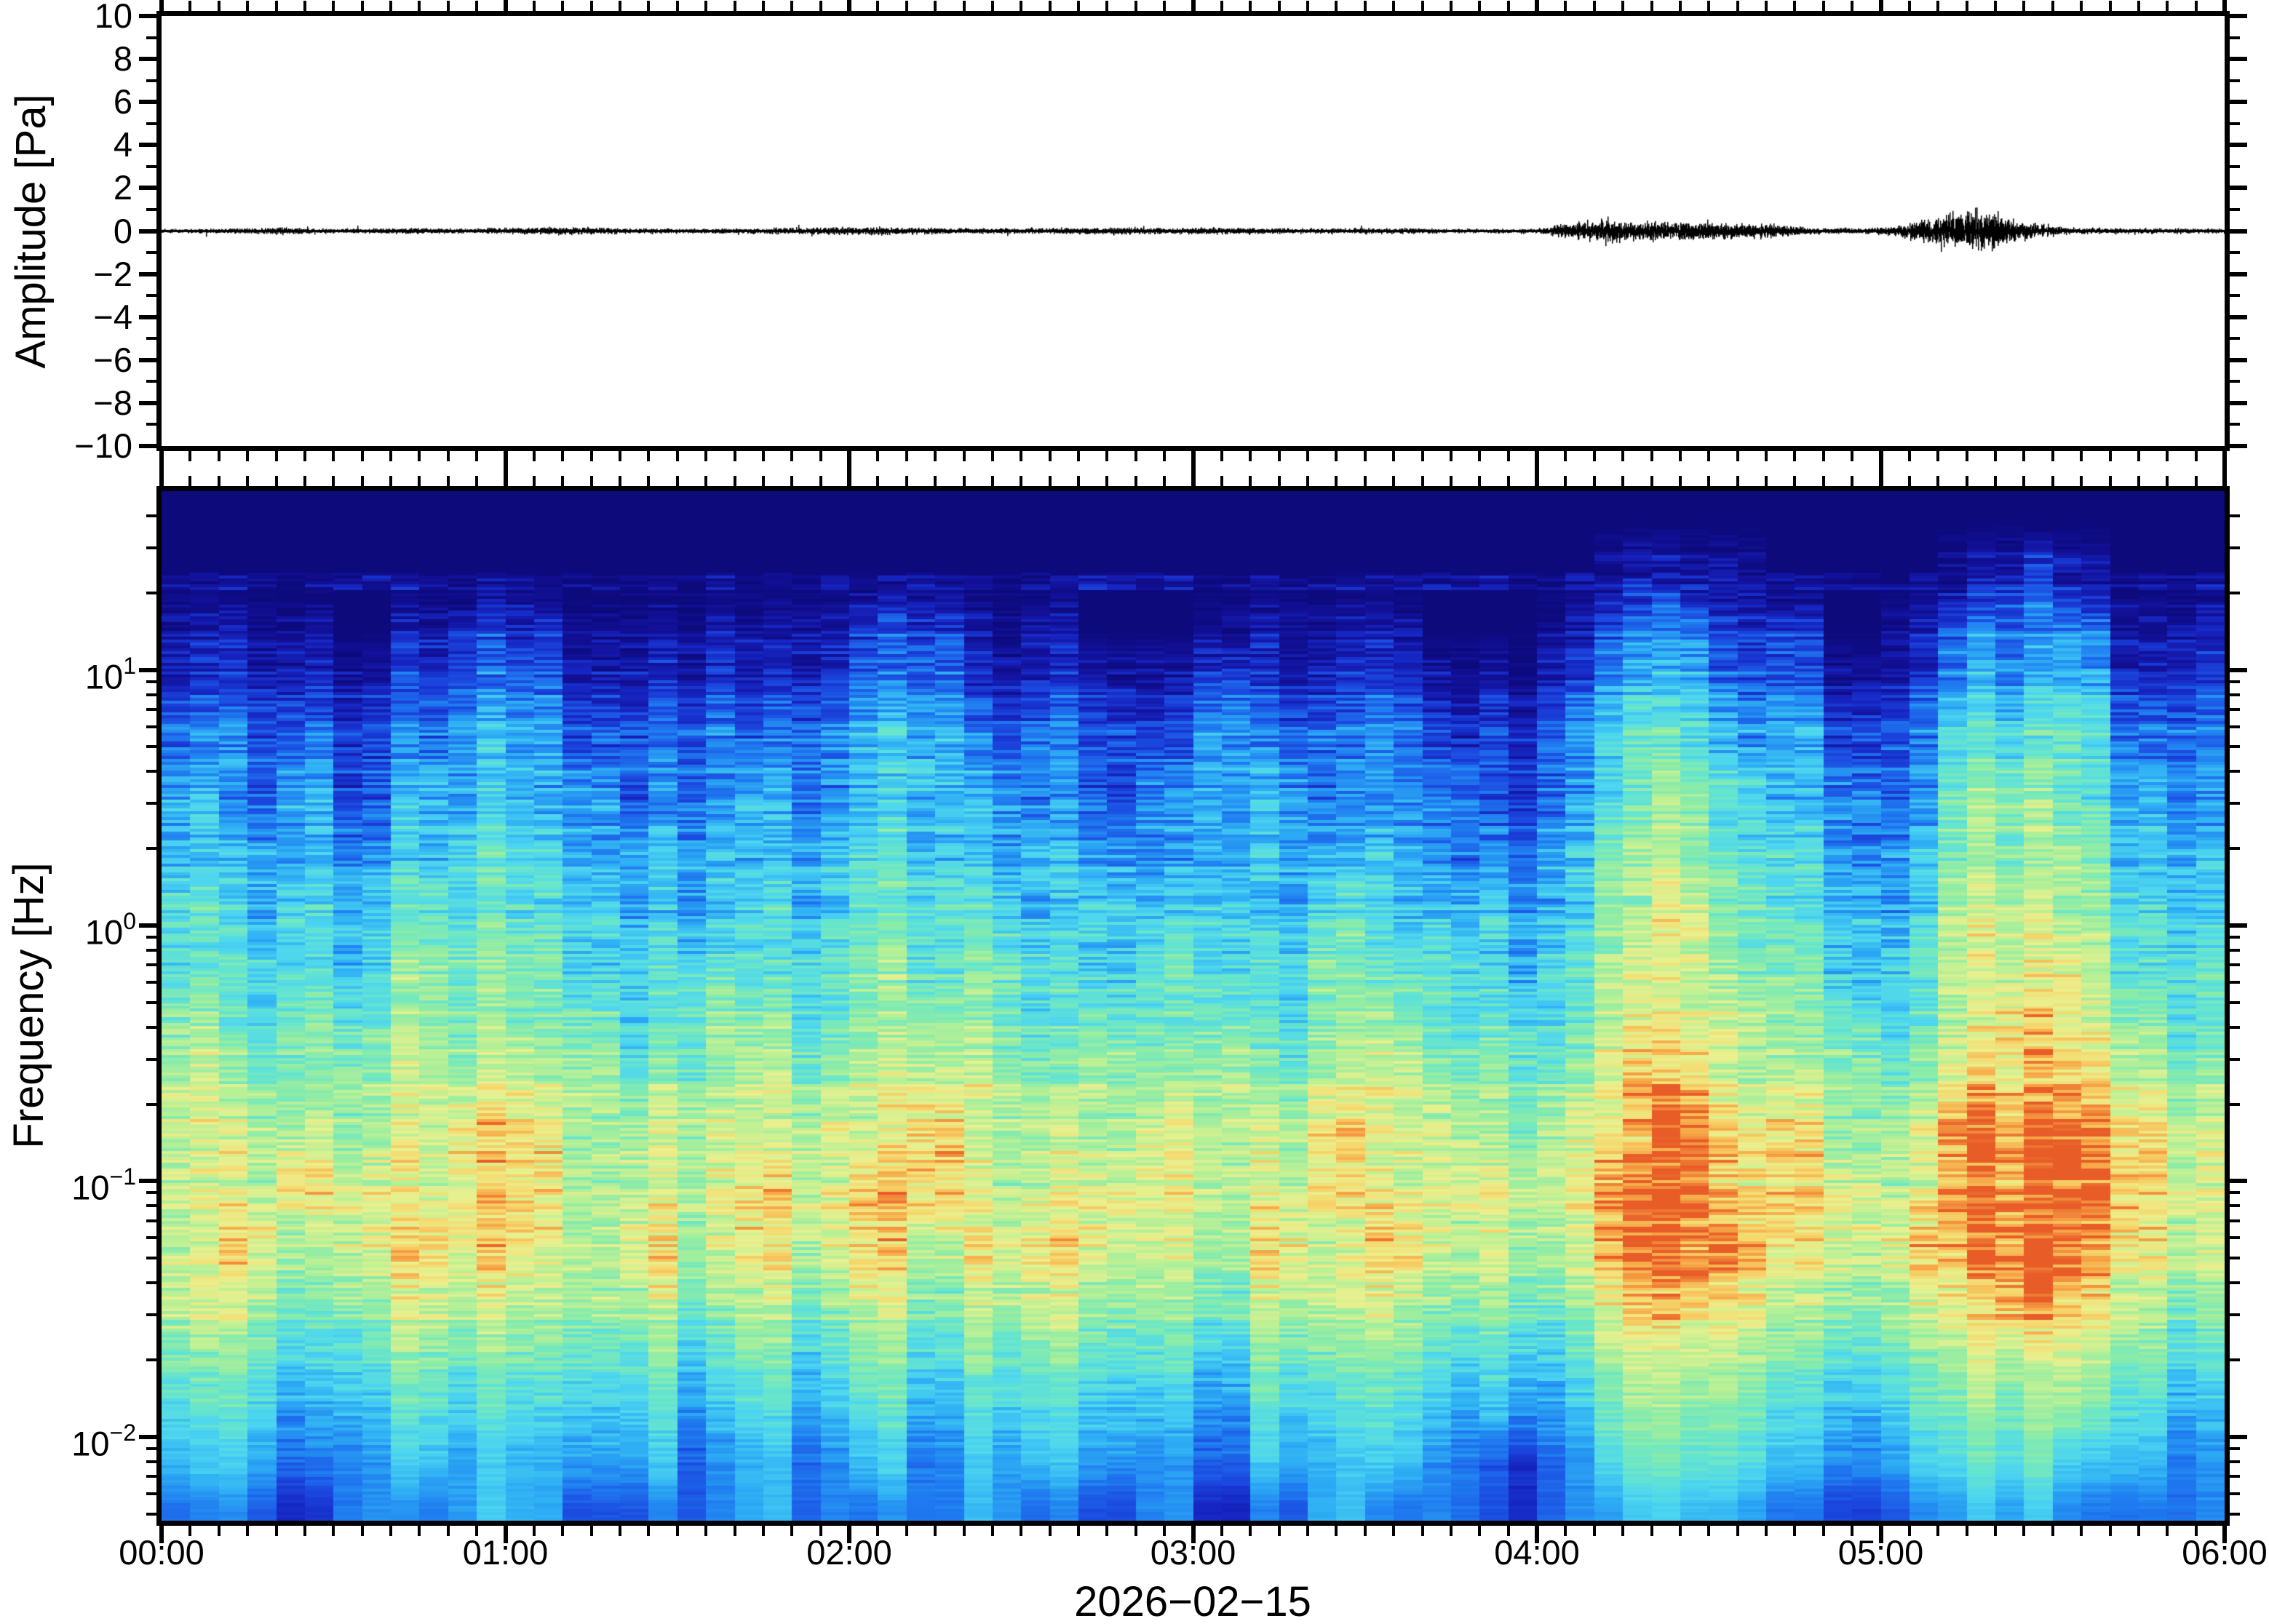  Describe the element at coordinates (112, 402) in the screenshot. I see `amplitude-tick-label: −8` at that location.